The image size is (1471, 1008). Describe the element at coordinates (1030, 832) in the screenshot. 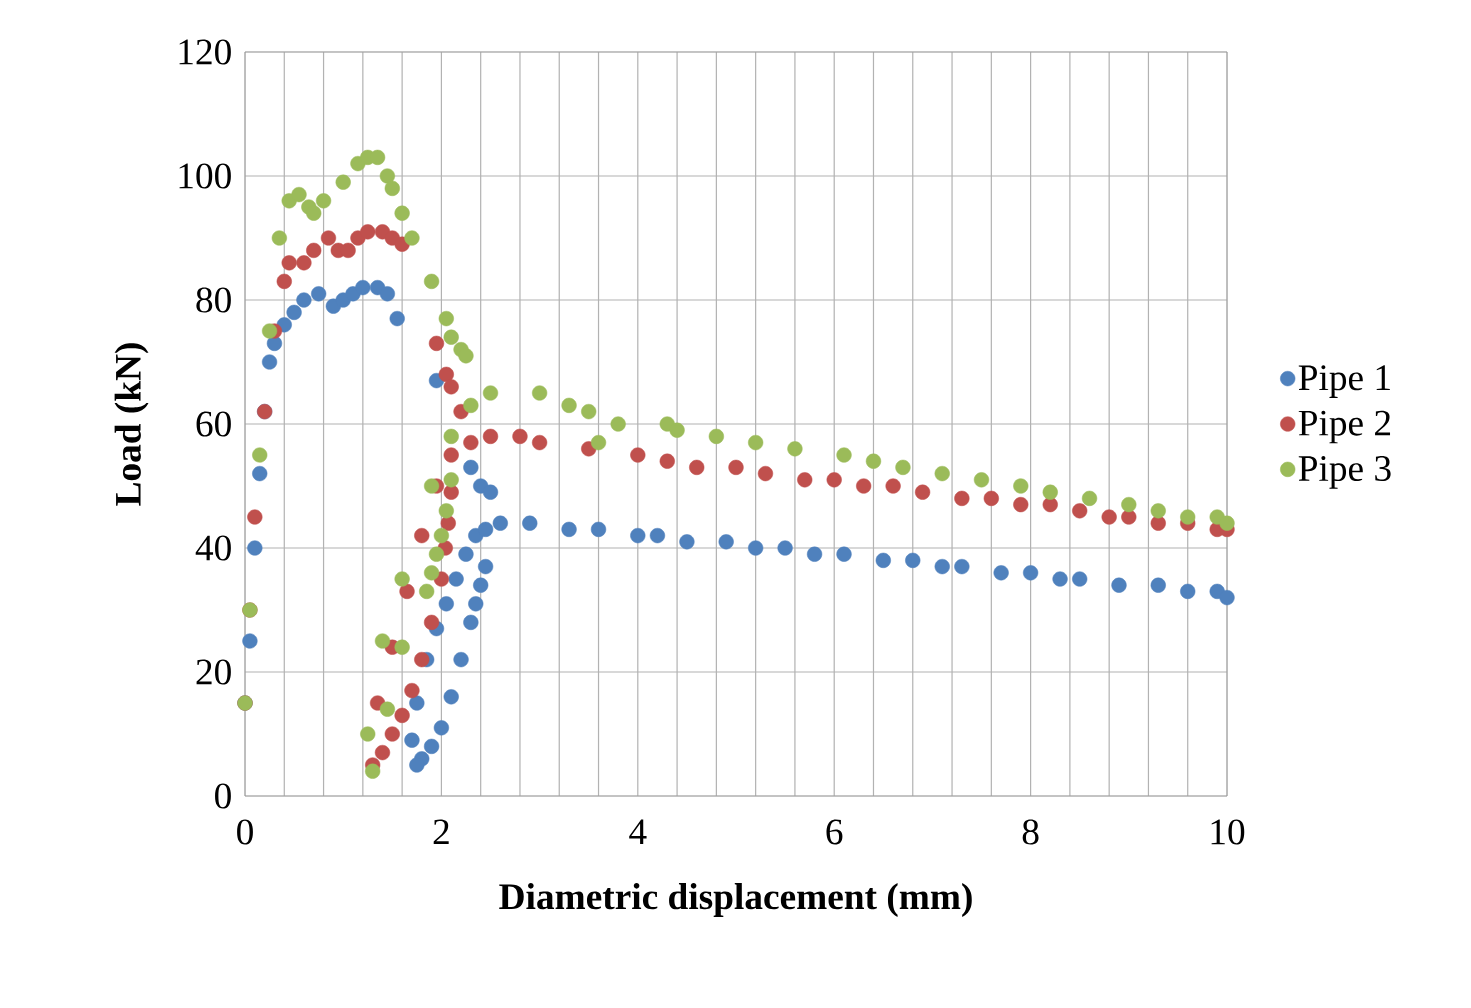

I see `x-tick-label: 8` at that location.